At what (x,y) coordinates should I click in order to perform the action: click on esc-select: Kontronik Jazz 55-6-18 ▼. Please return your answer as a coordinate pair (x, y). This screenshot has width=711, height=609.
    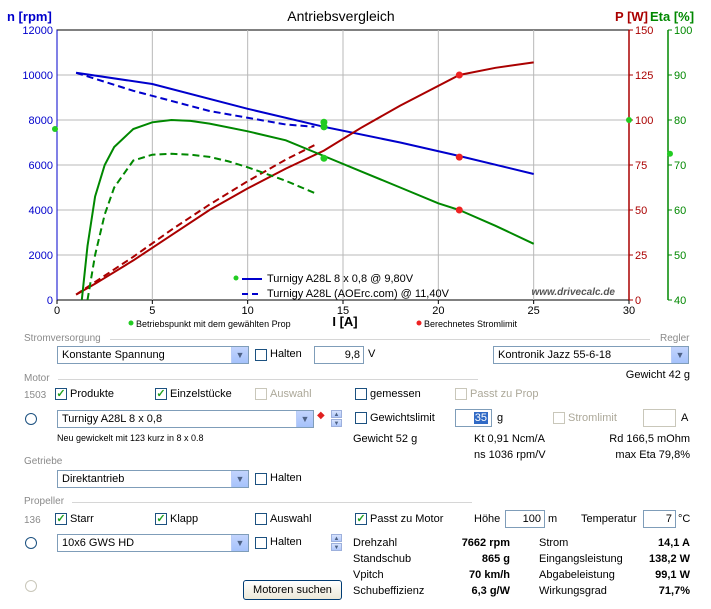
    Looking at the image, I should click on (591, 355).